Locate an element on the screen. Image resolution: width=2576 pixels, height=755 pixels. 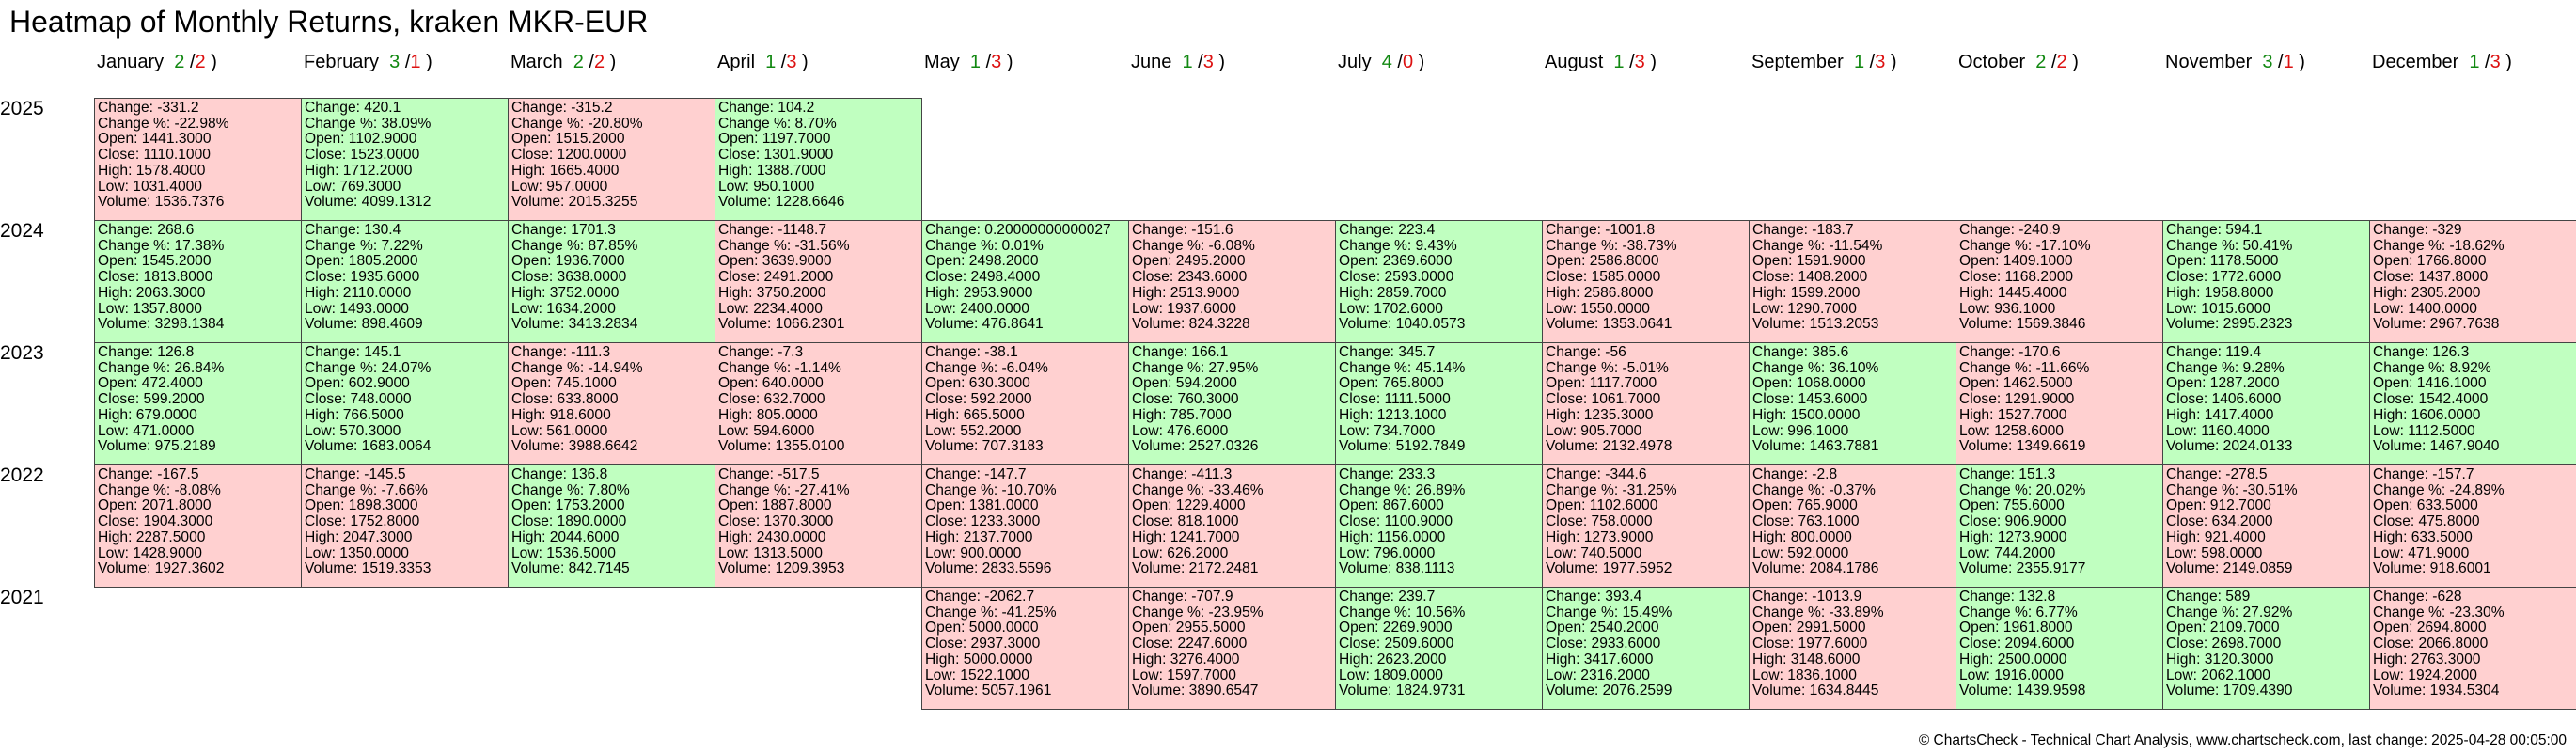
month-name: November is located at coordinates (2214, 62).